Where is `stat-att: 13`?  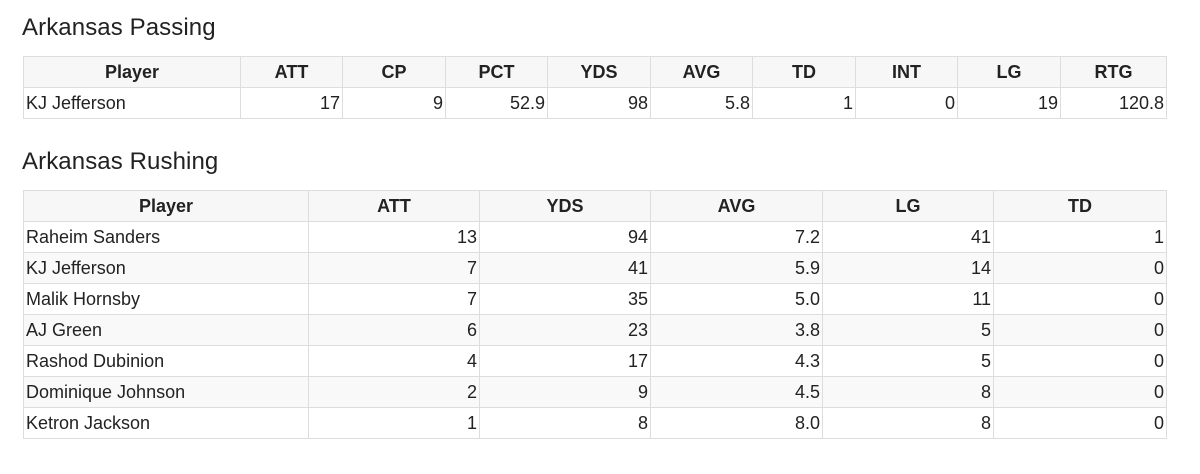 stat-att: 13 is located at coordinates (394, 237).